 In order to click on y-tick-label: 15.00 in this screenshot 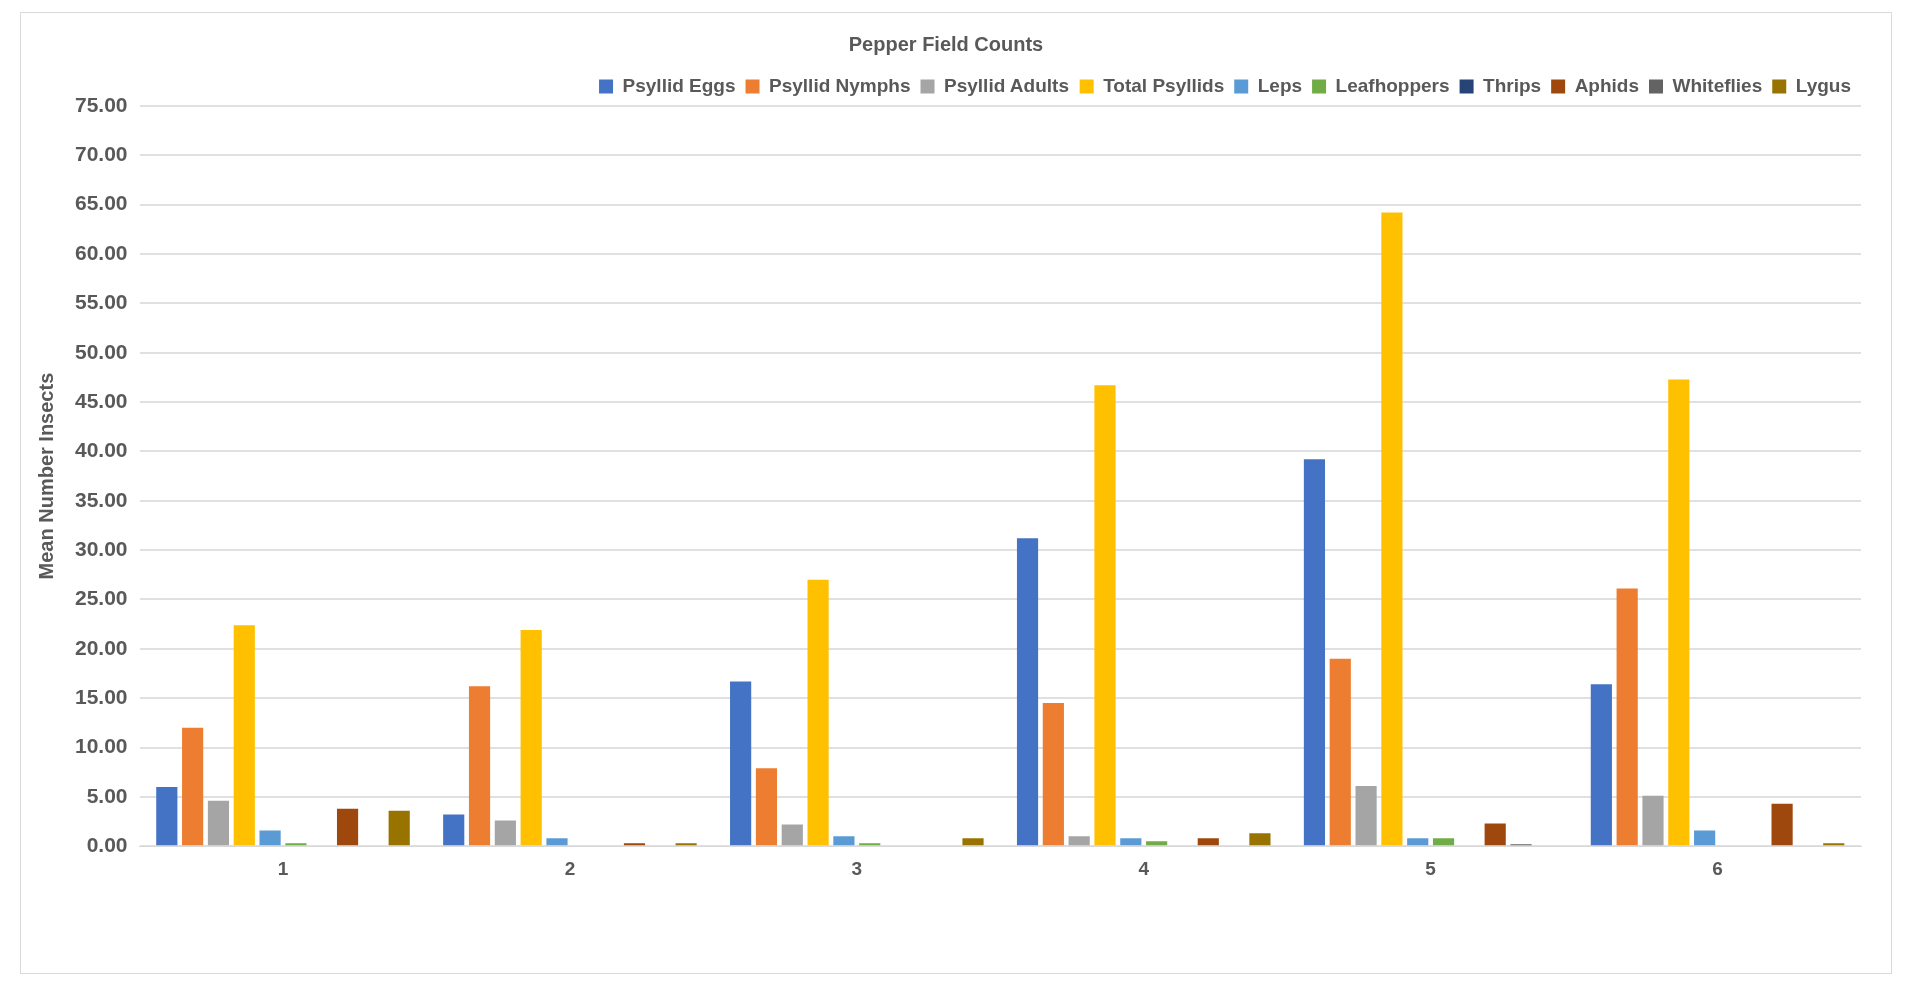, I will do `click(101, 696)`.